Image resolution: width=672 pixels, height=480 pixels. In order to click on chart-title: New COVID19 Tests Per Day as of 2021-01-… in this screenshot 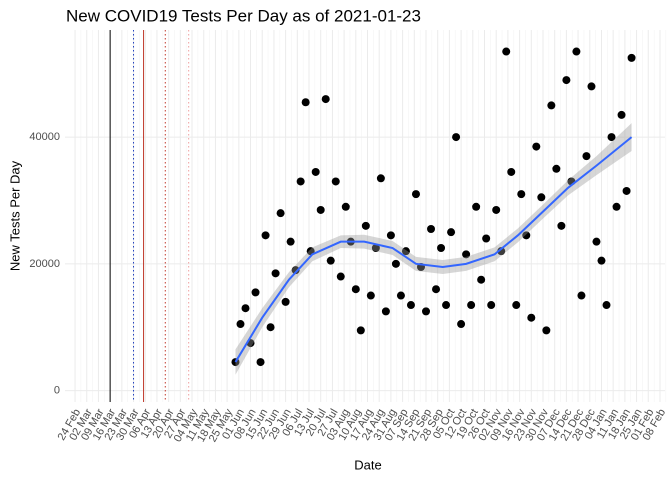, I will do `click(243, 15)`.